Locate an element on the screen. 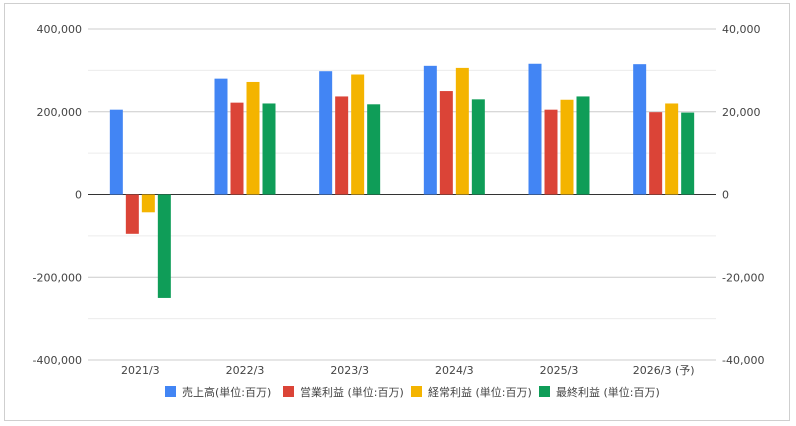  x-category-label: 2024/3 is located at coordinates (454, 370).